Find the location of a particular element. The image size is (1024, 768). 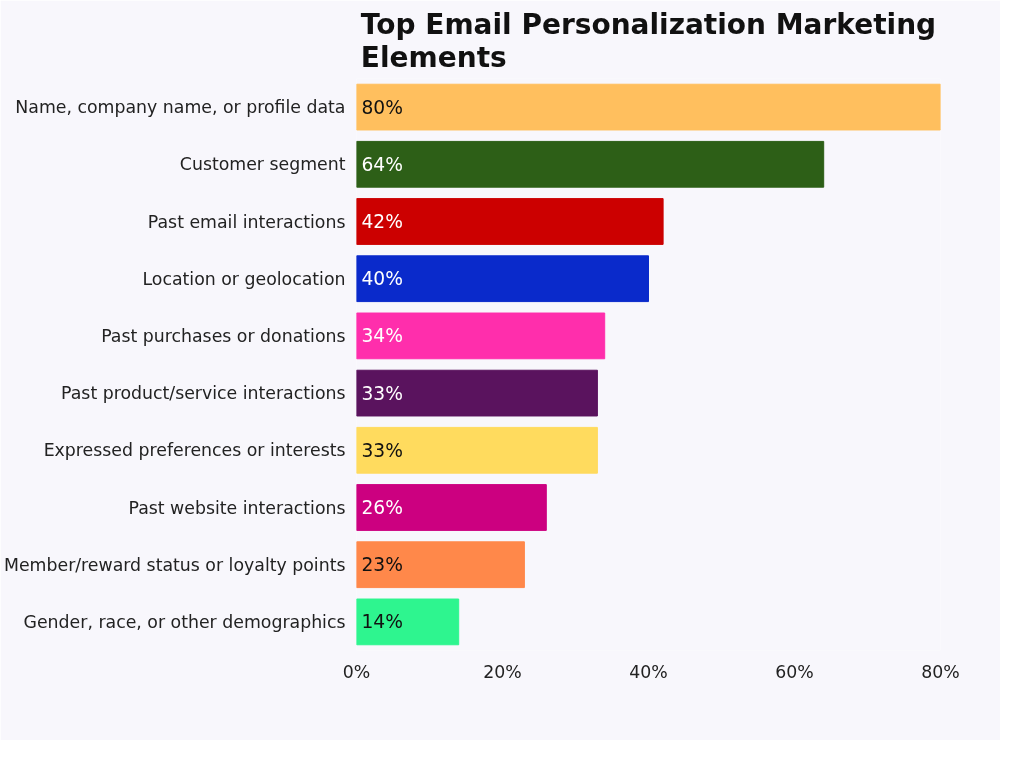

y-tick-label: Gender, race, or other demographics is located at coordinates (184, 621).